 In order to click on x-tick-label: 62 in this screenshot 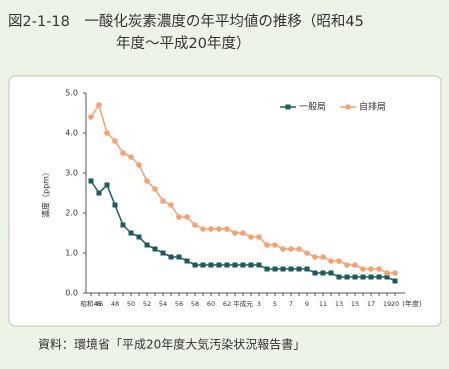, I will do `click(227, 304)`.